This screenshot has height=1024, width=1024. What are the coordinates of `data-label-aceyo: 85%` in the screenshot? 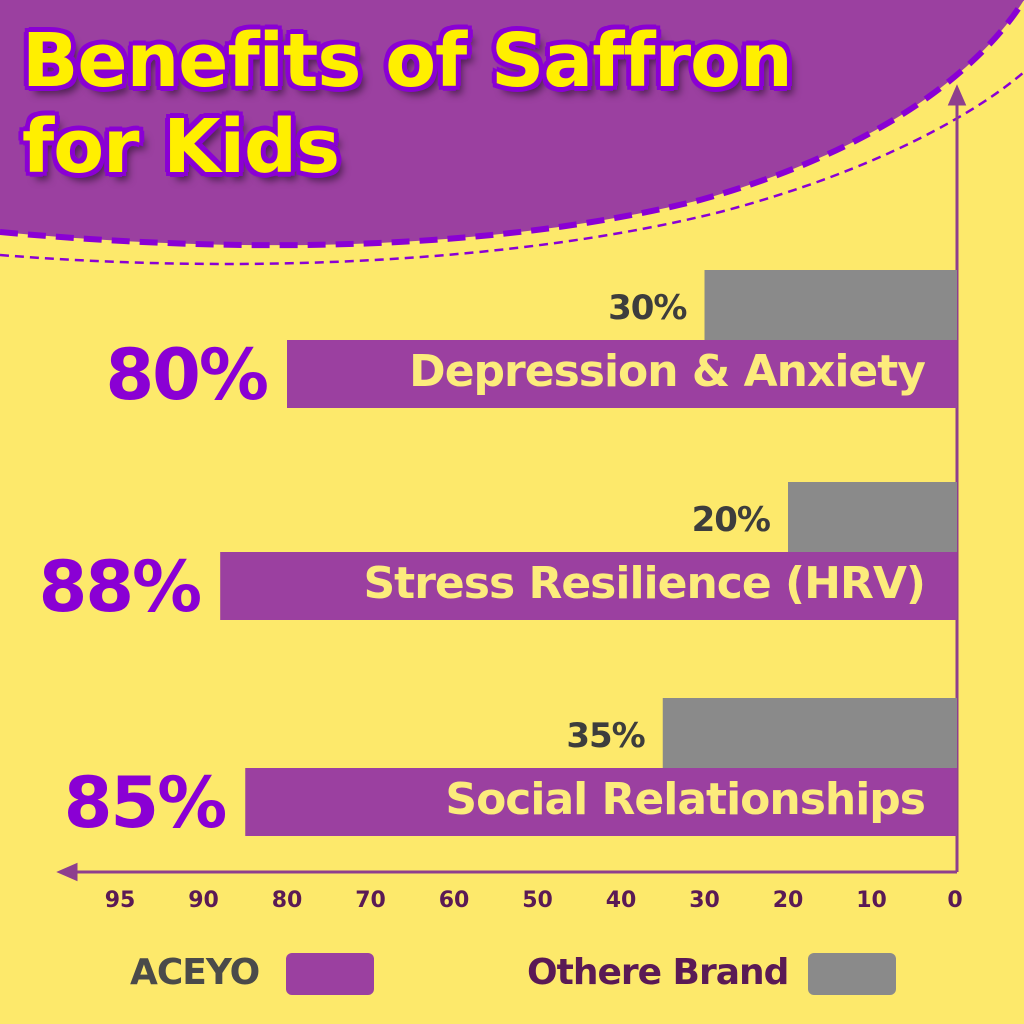 It's located at (145, 803).